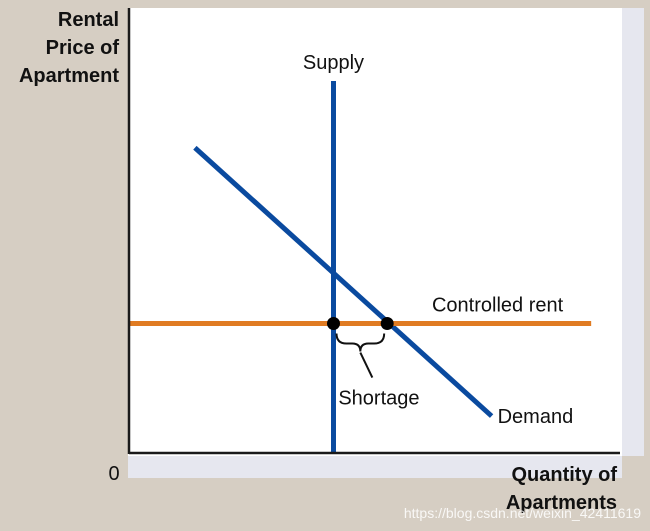 This screenshot has width=650, height=531. Describe the element at coordinates (360, 324) in the screenshot. I see `points-layer` at that location.